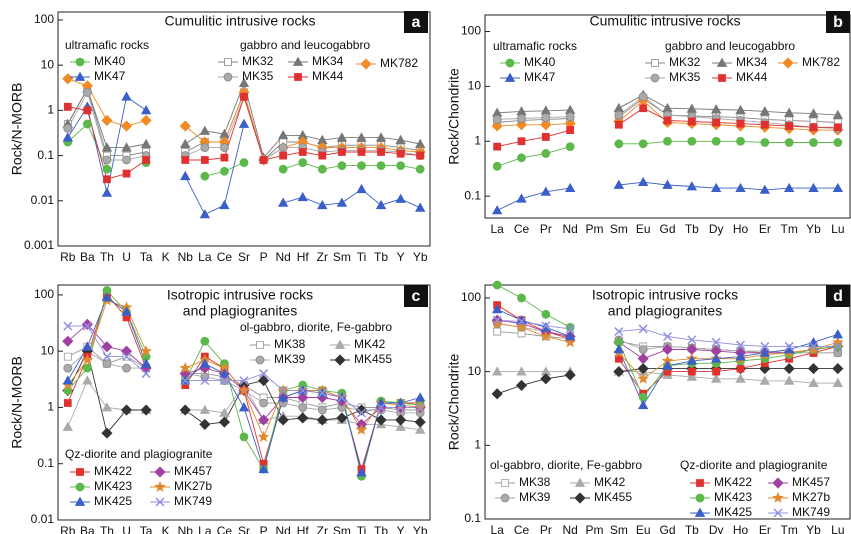 This screenshot has height=534, width=851. I want to click on x-tick-label: Tb, so click(692, 528).